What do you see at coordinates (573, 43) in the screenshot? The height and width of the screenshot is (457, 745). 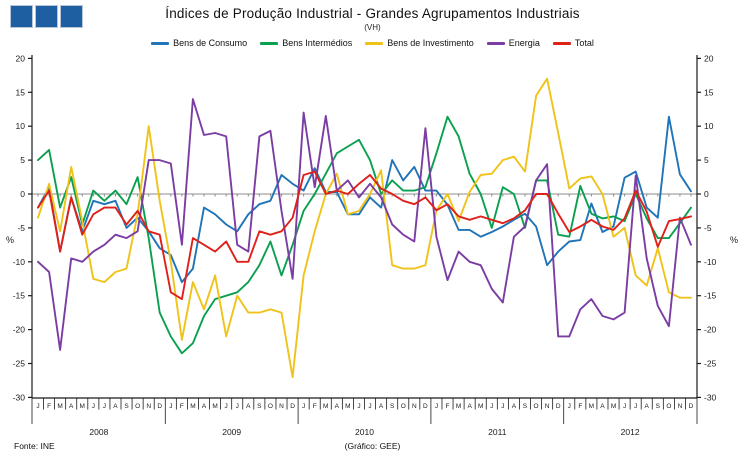 I see `legend-item-total: Total` at bounding box center [573, 43].